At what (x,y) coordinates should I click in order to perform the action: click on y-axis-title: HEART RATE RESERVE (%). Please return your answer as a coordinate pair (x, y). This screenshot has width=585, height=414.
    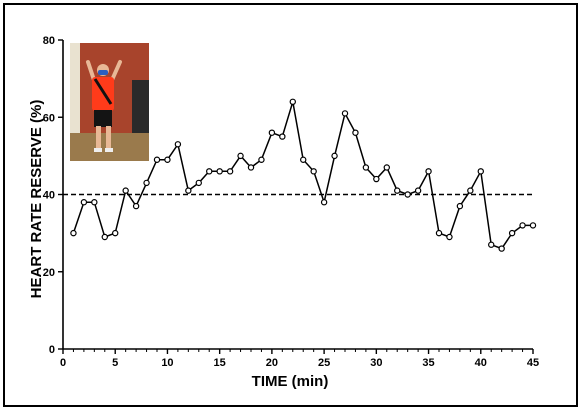
    Looking at the image, I should click on (36, 199).